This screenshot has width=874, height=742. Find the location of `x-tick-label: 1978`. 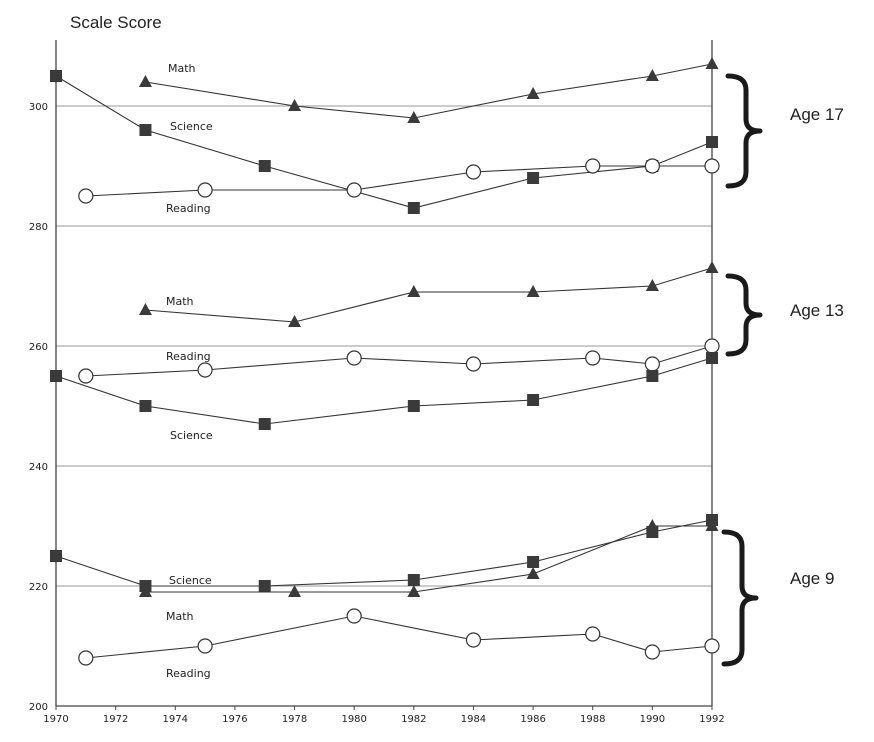

x-tick-label: 1978 is located at coordinates (294, 719).